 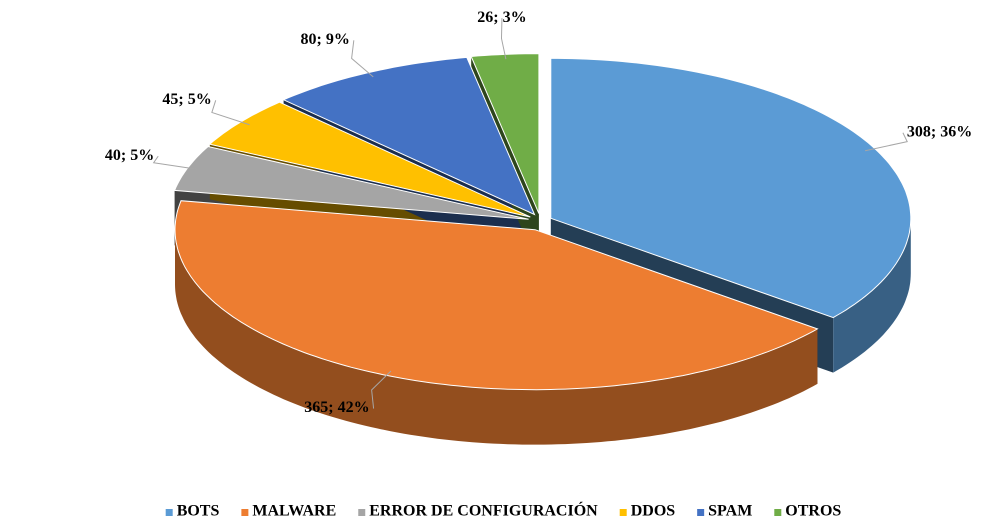 What do you see at coordinates (939, 131) in the screenshot?
I see `data-label: 308; 36%` at bounding box center [939, 131].